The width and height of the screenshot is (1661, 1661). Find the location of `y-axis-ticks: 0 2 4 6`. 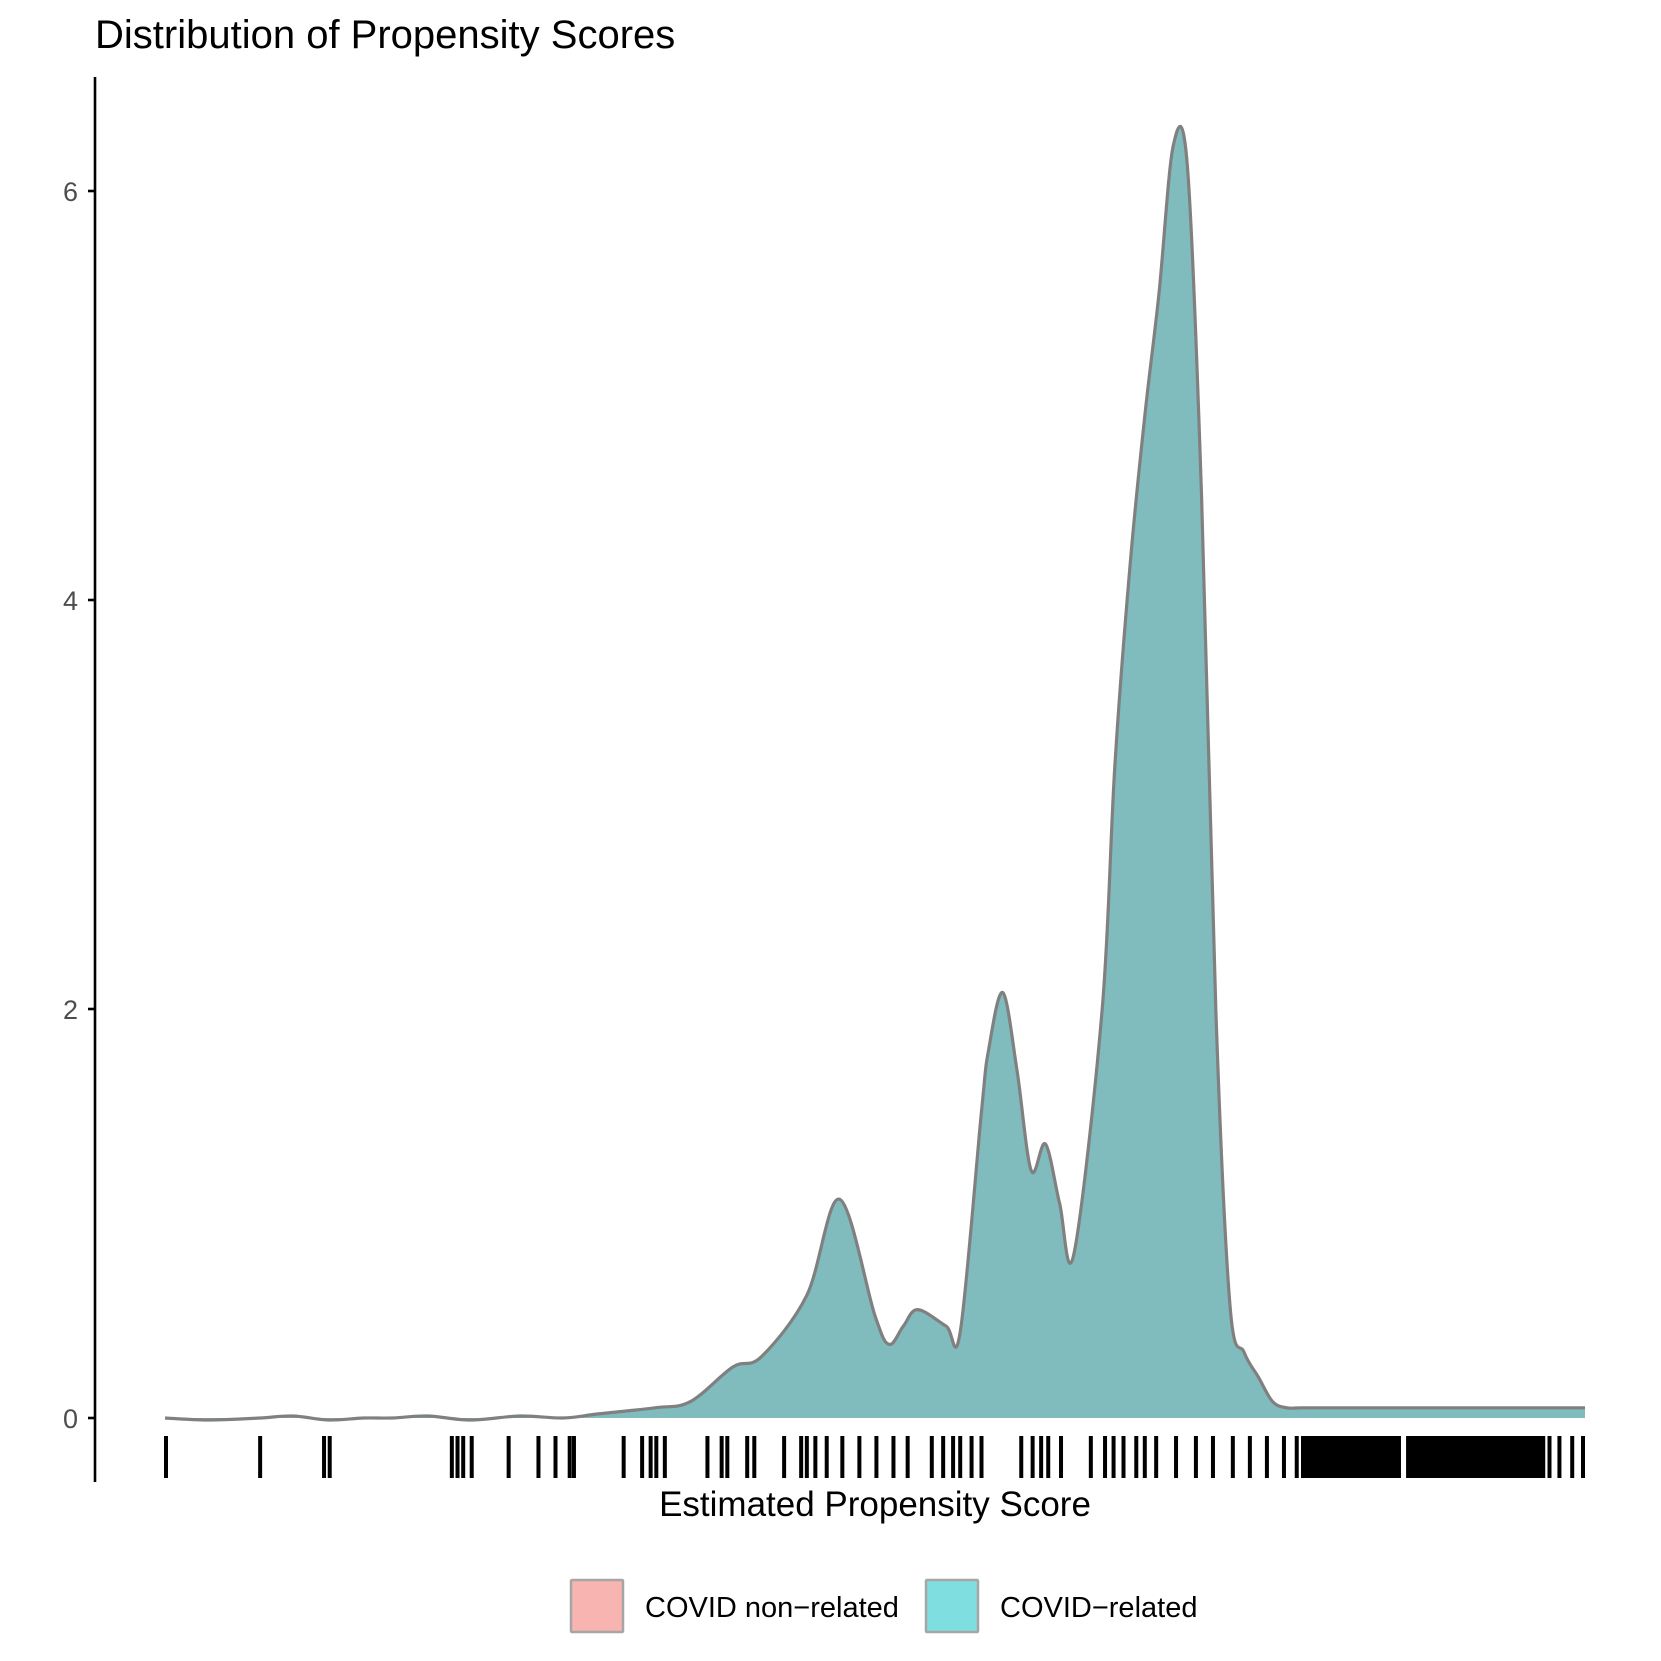

y-axis-ticks: 0 2 4 6 is located at coordinates (79, 805).